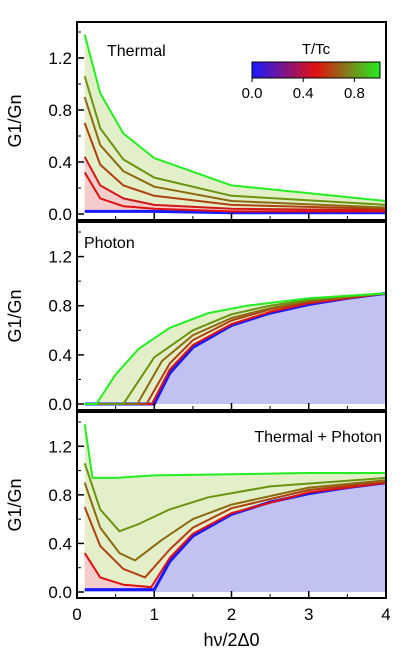 This screenshot has height=664, width=409. Describe the element at coordinates (303, 93) in the screenshot. I see `colorbar-tick-label: 0.4` at that location.